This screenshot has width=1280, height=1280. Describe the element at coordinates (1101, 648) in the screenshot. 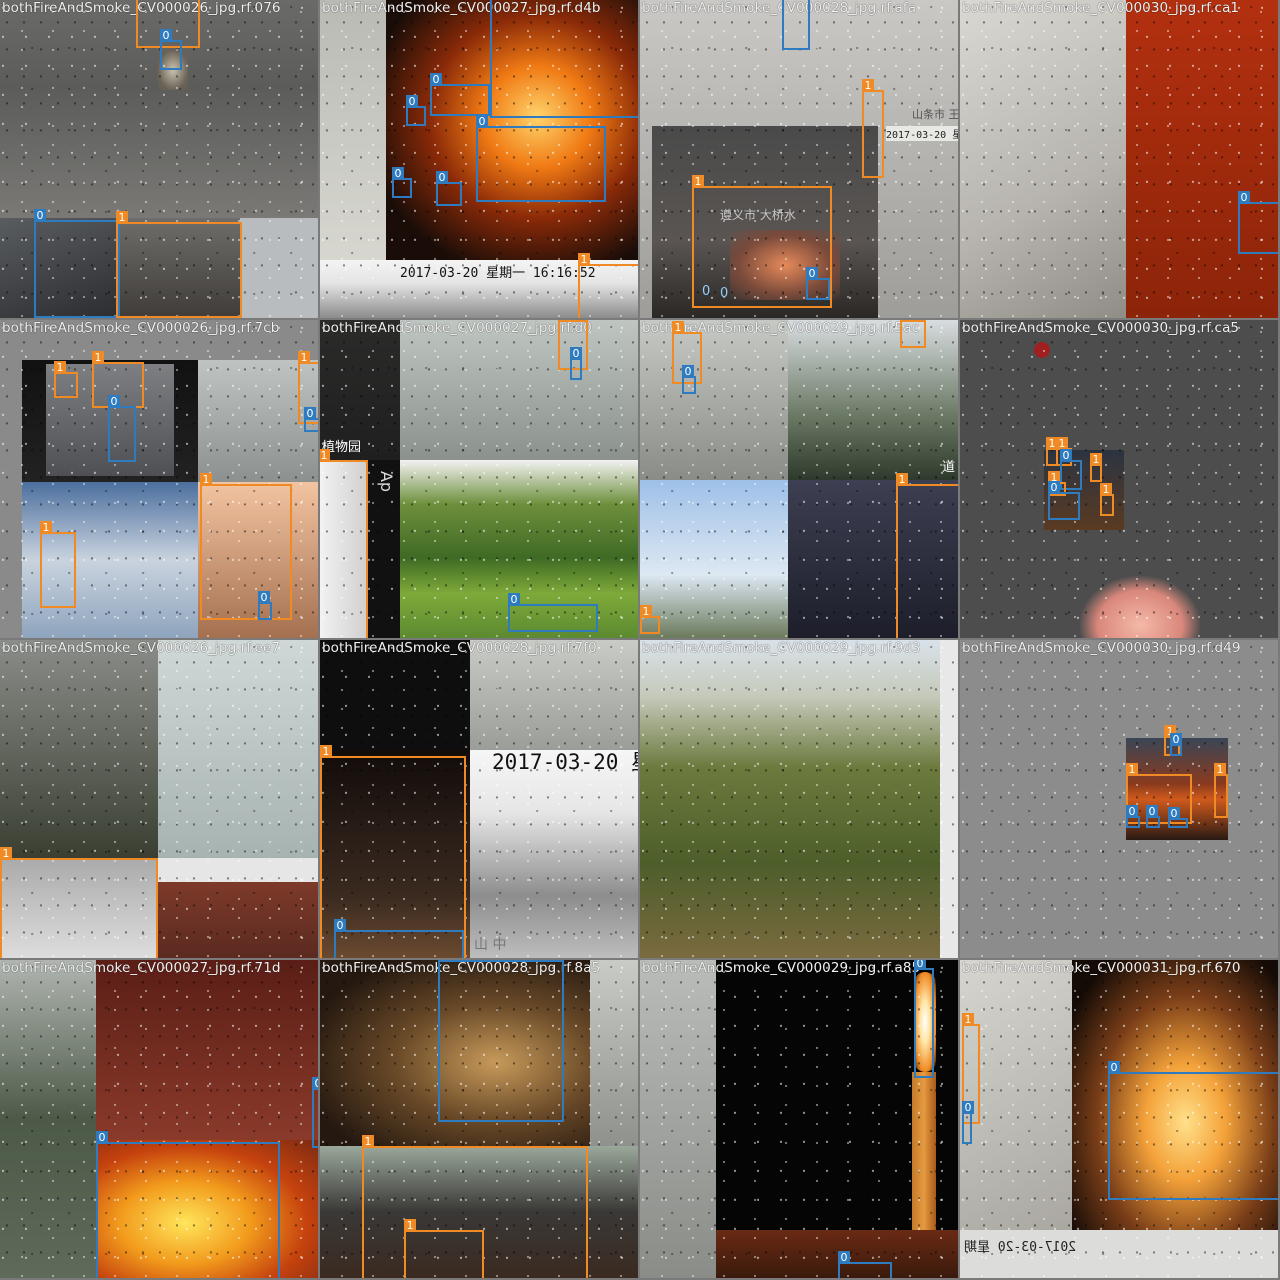

I see `tile-title: bothFireAndSmoke_CV000030_jpg.rf.d49` at that location.